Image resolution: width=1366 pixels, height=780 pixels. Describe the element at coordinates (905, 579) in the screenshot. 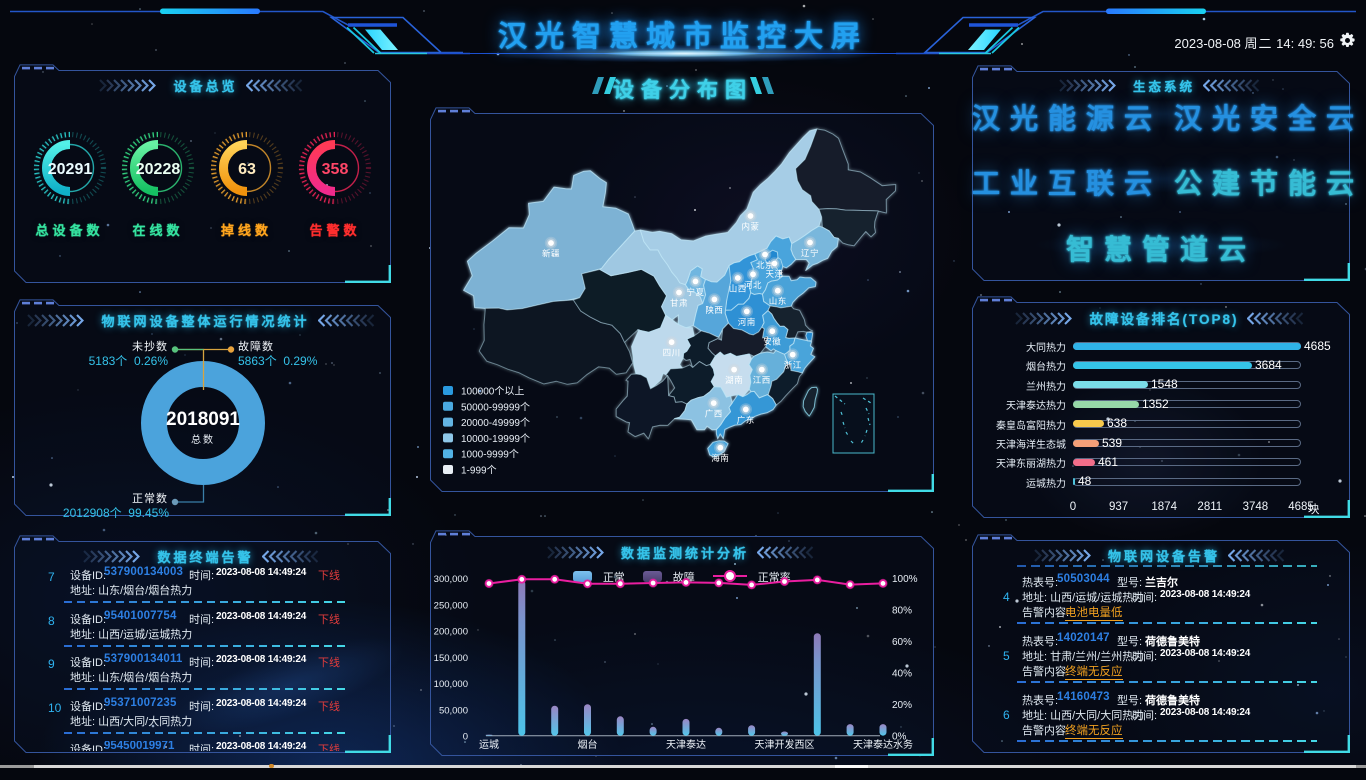

I see `svg-text: 100%` at that location.